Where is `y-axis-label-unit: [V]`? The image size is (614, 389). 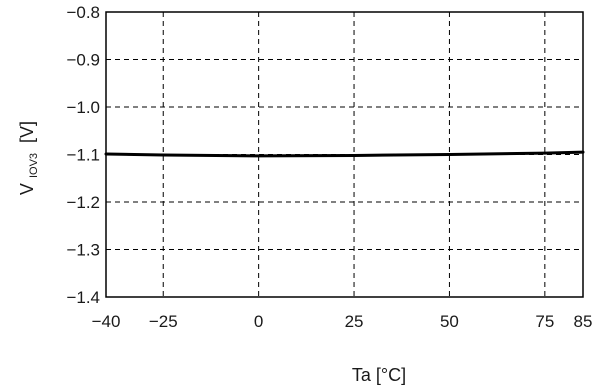 y-axis-label-unit: [V] is located at coordinates (27, 132).